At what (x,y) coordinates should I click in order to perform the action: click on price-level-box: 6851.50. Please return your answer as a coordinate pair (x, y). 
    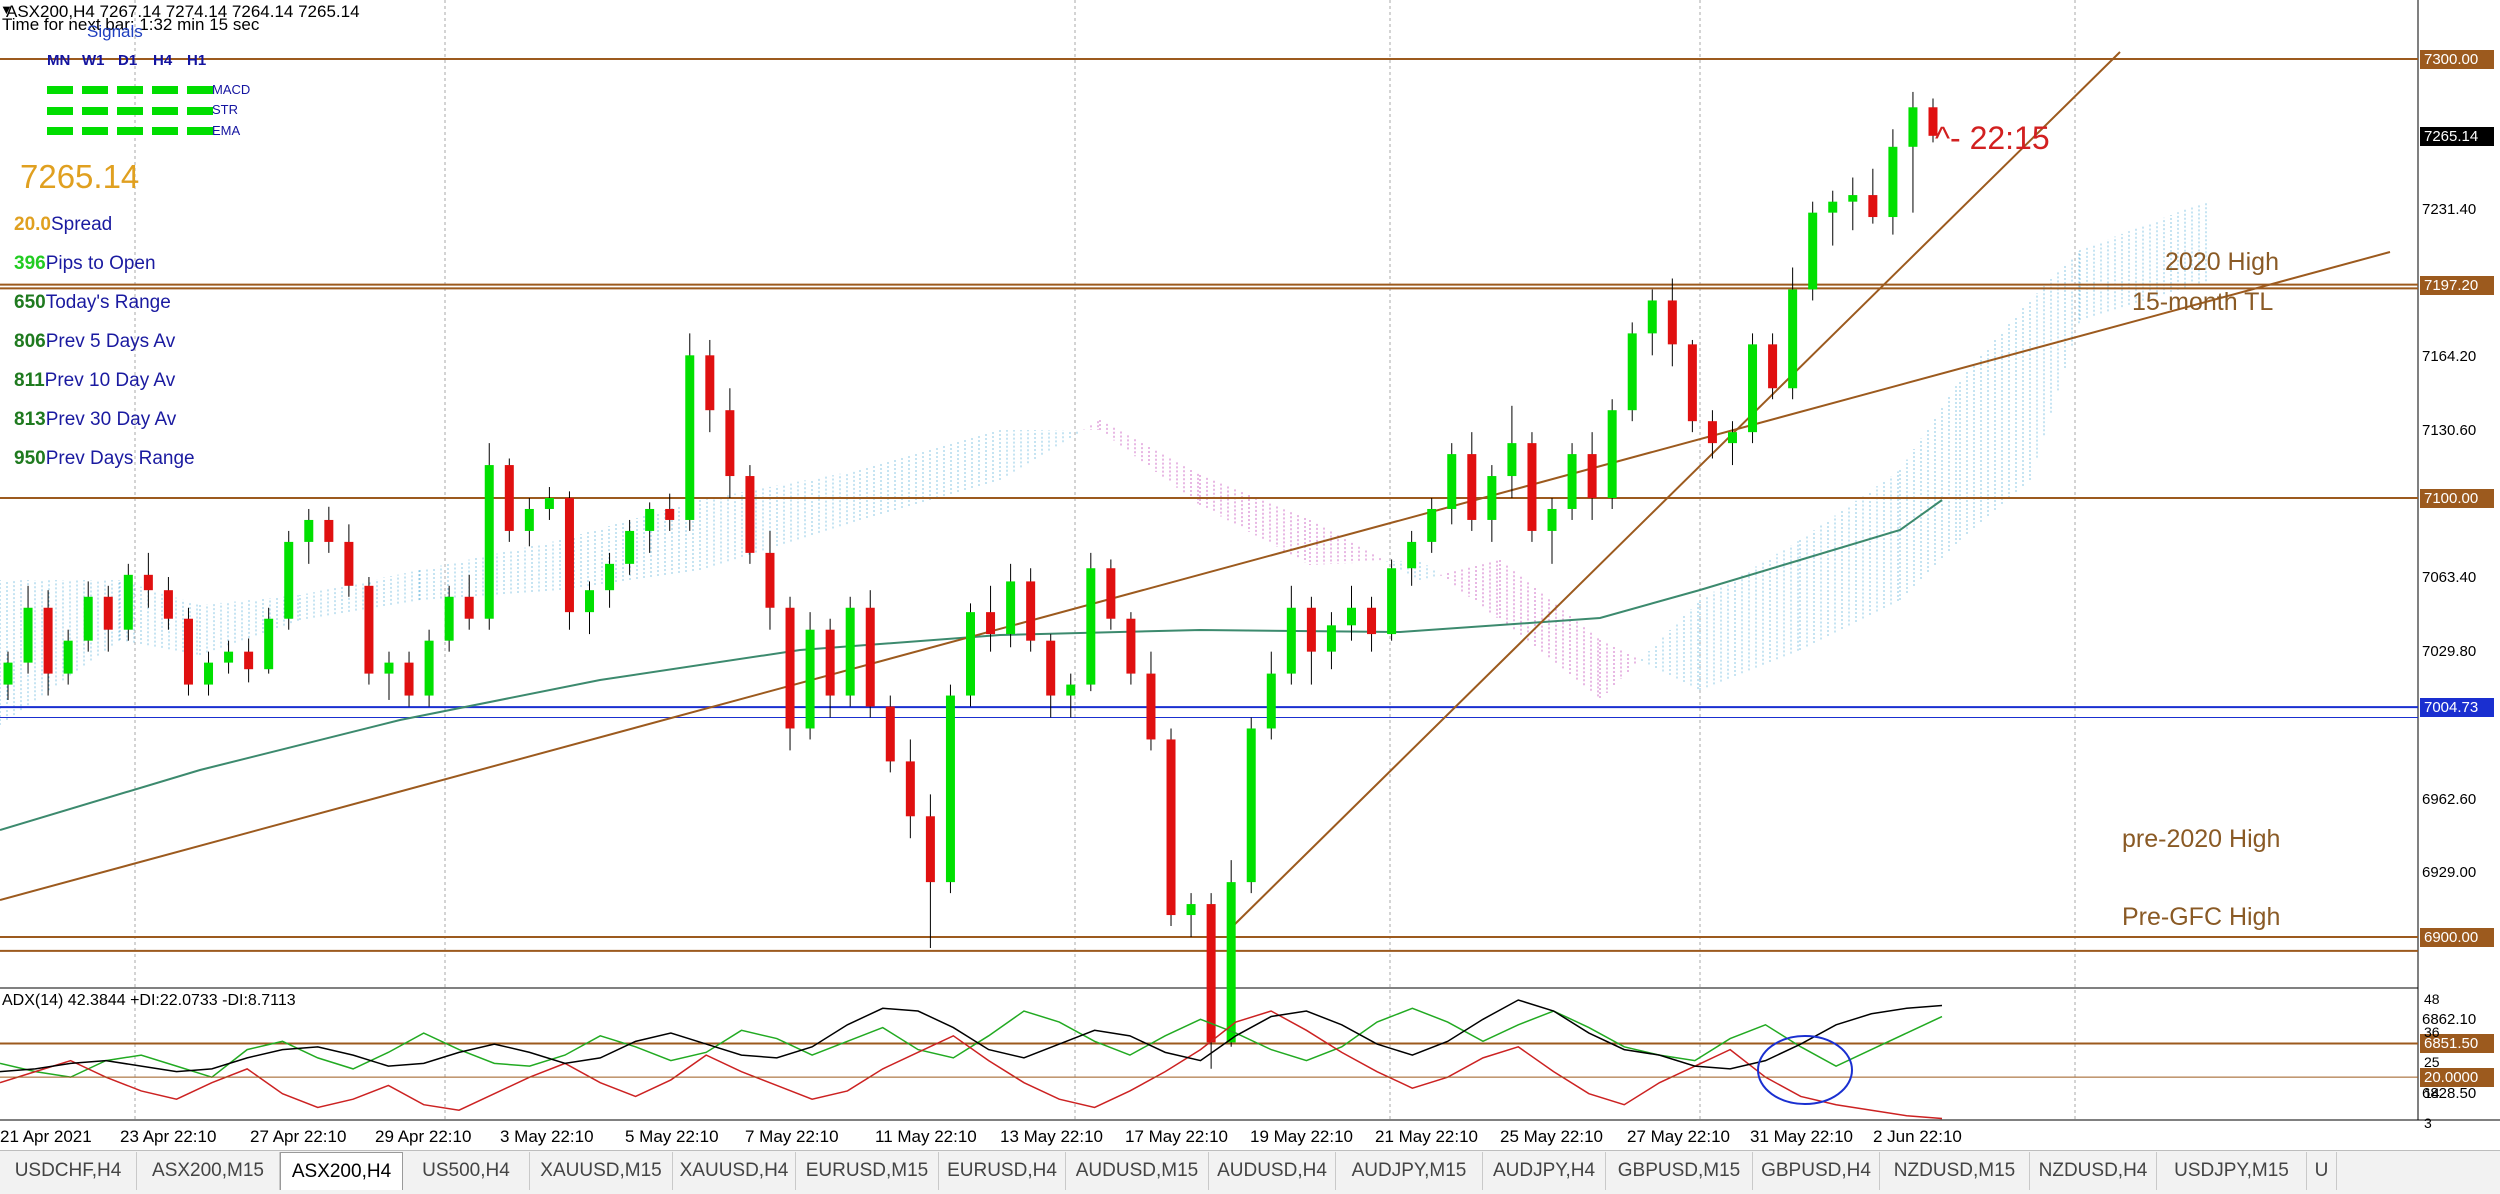
    Looking at the image, I should click on (2457, 1044).